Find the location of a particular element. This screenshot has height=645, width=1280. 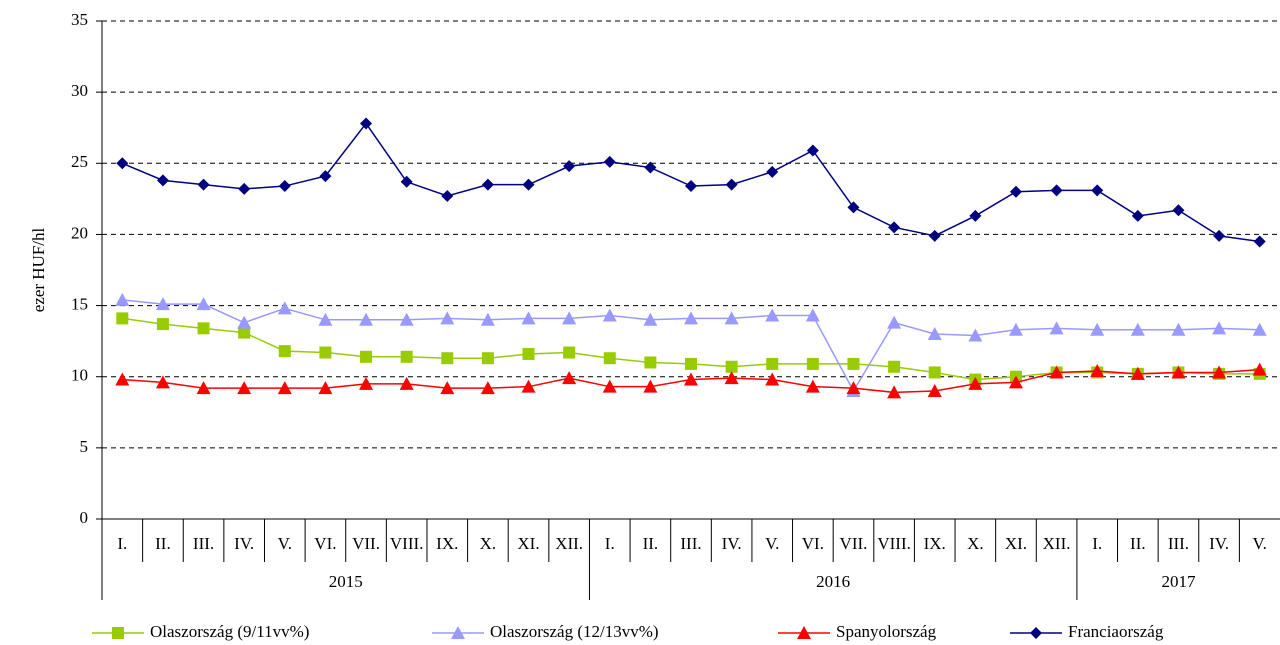

y-tick-label: 35 is located at coordinates (79, 19).